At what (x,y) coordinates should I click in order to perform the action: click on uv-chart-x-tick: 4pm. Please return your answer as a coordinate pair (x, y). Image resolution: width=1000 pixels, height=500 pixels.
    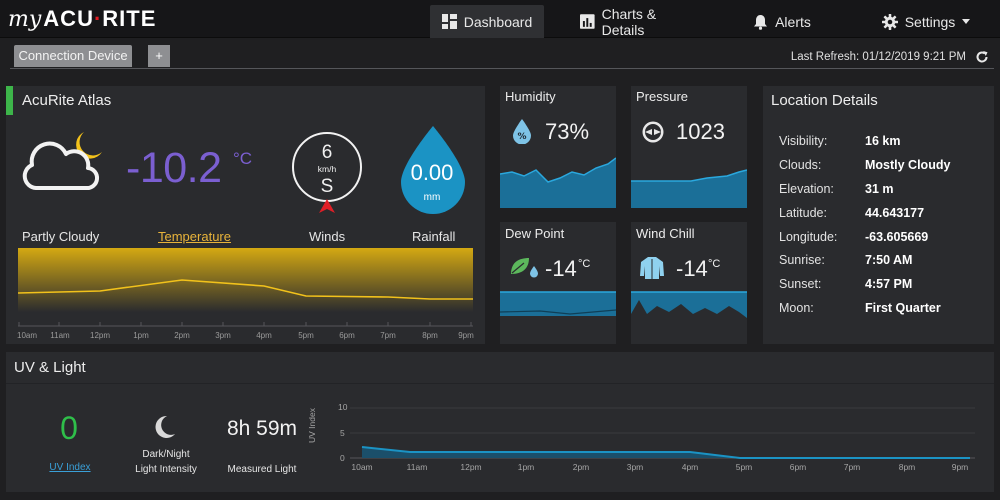
    Looking at the image, I should click on (690, 467).